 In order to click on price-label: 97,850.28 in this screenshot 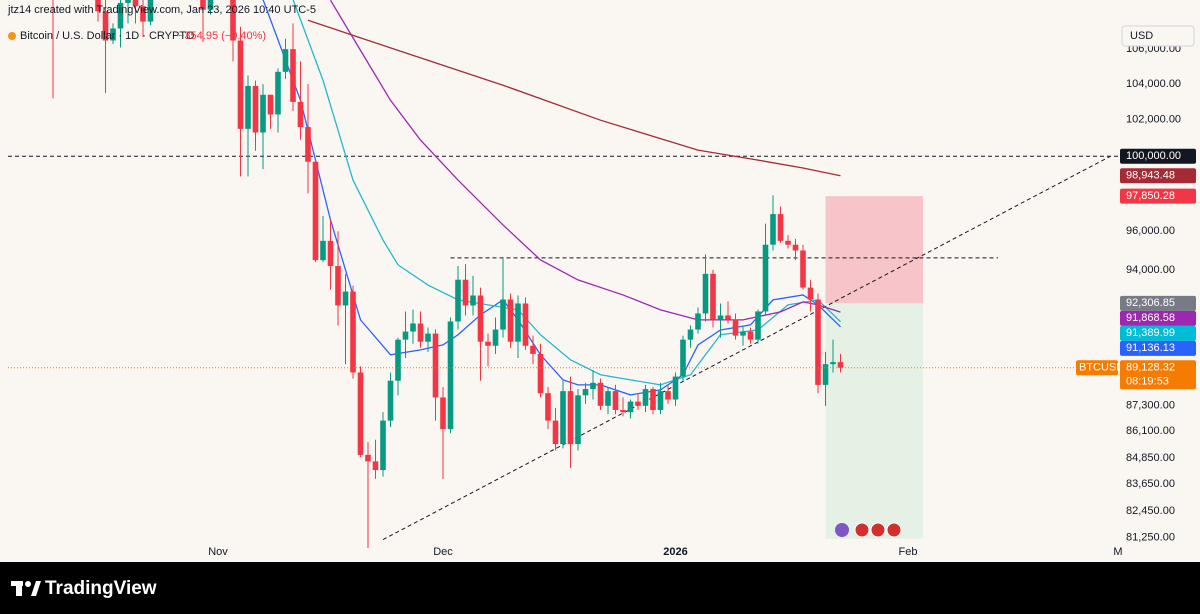, I will do `click(1150, 196)`.